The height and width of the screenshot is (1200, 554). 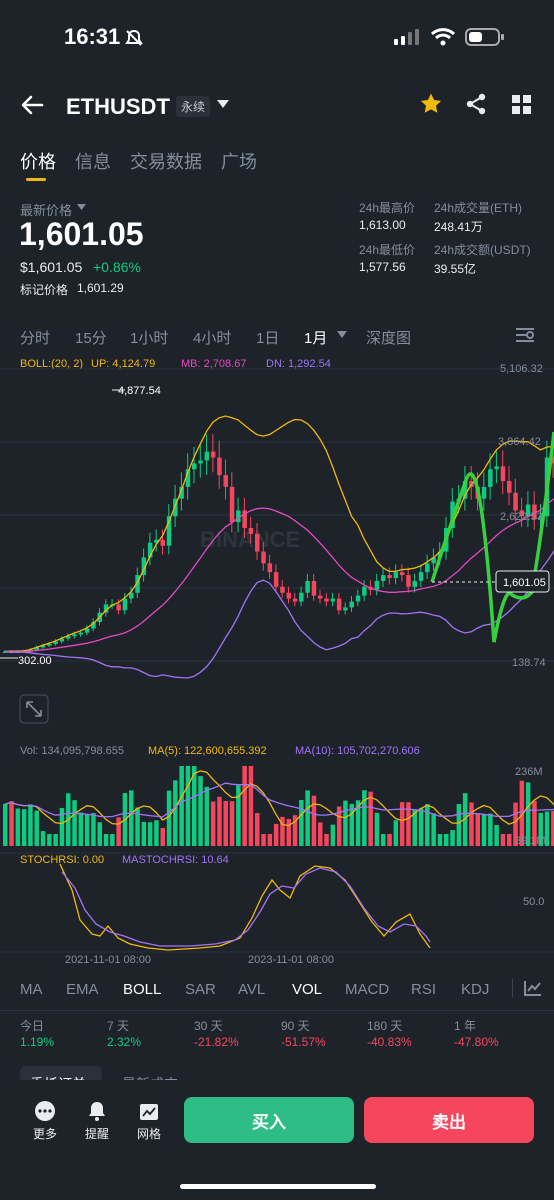 I want to click on tab-info: 信息, so click(x=93, y=162).